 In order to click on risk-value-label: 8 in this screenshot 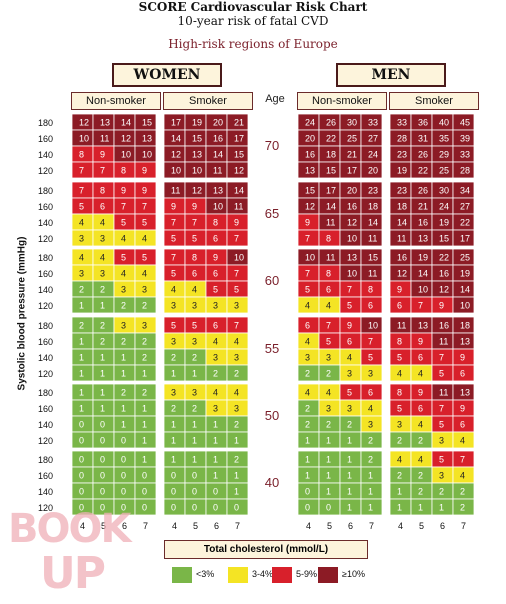, I will do `click(399, 393)`.